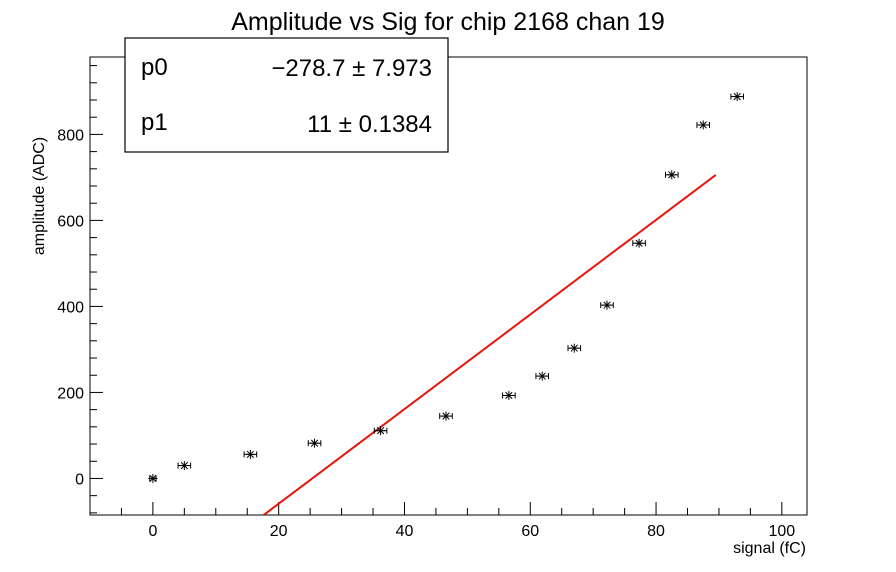 This screenshot has width=896, height=572. I want to click on x-tick-label: 100, so click(781, 531).